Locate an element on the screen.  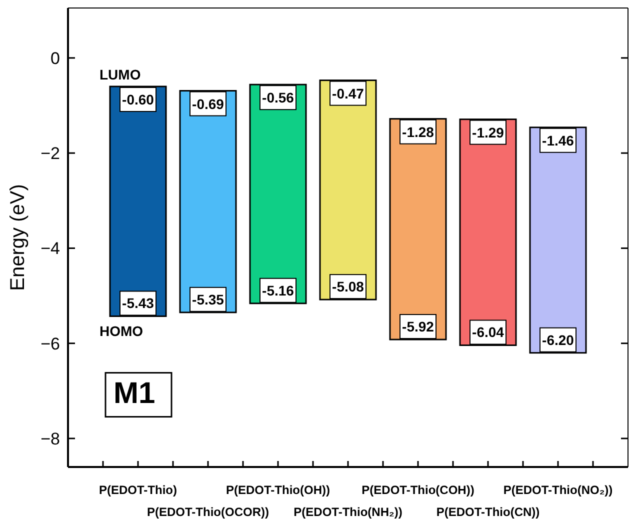
x-tick-label: P(EDOT-Thio(NO₂)) is located at coordinates (558, 490).